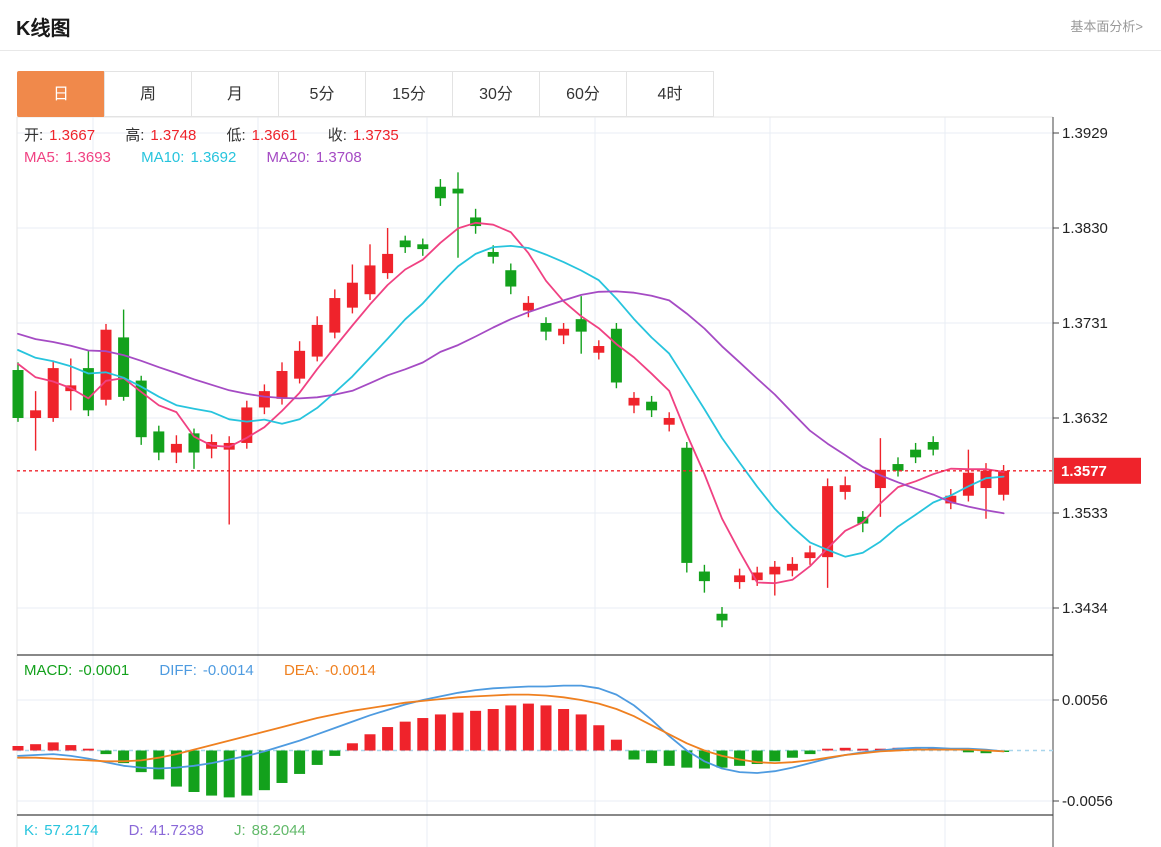  I want to click on tab-month: 月, so click(235, 94).